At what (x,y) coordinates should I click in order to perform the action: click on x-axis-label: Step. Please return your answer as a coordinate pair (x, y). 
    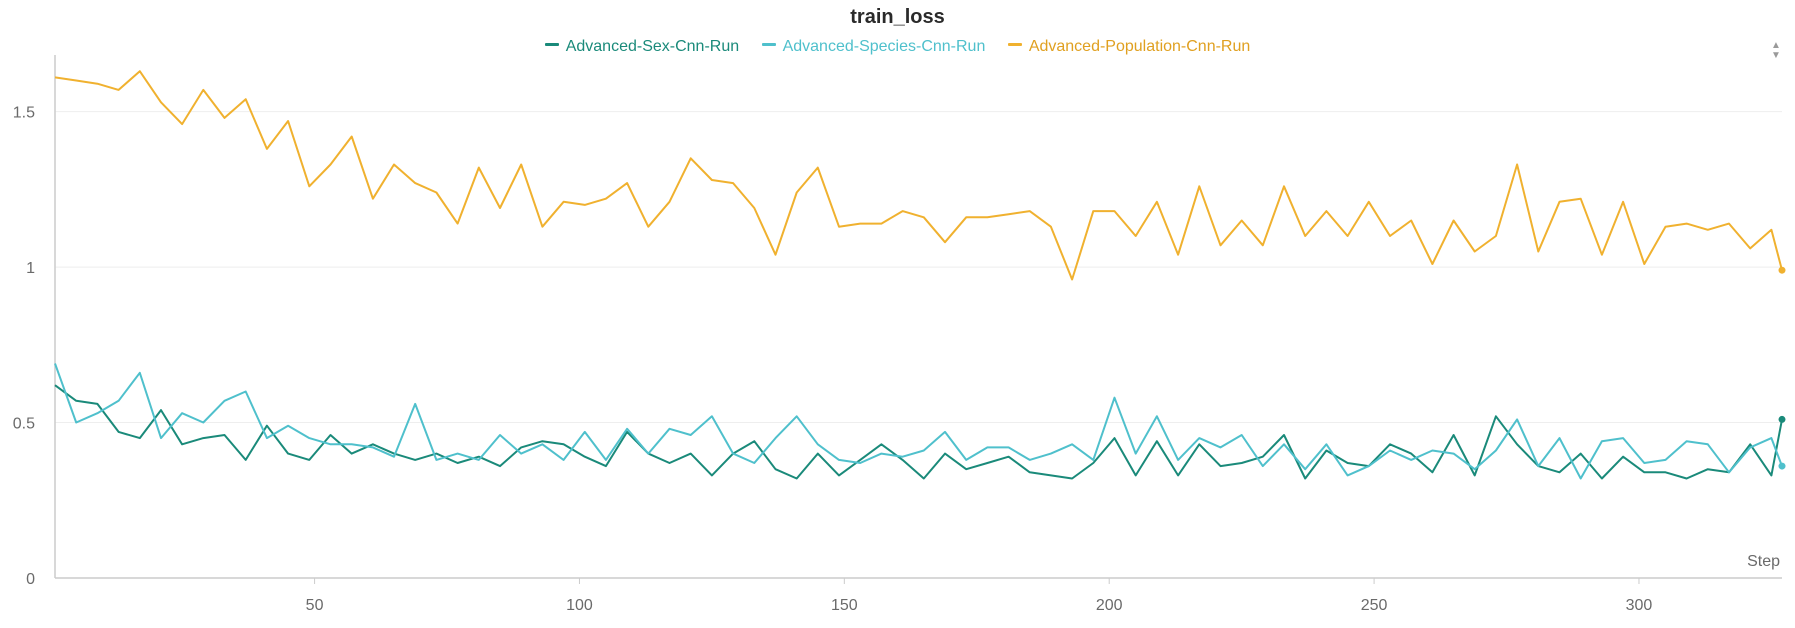
    Looking at the image, I should click on (1763, 561).